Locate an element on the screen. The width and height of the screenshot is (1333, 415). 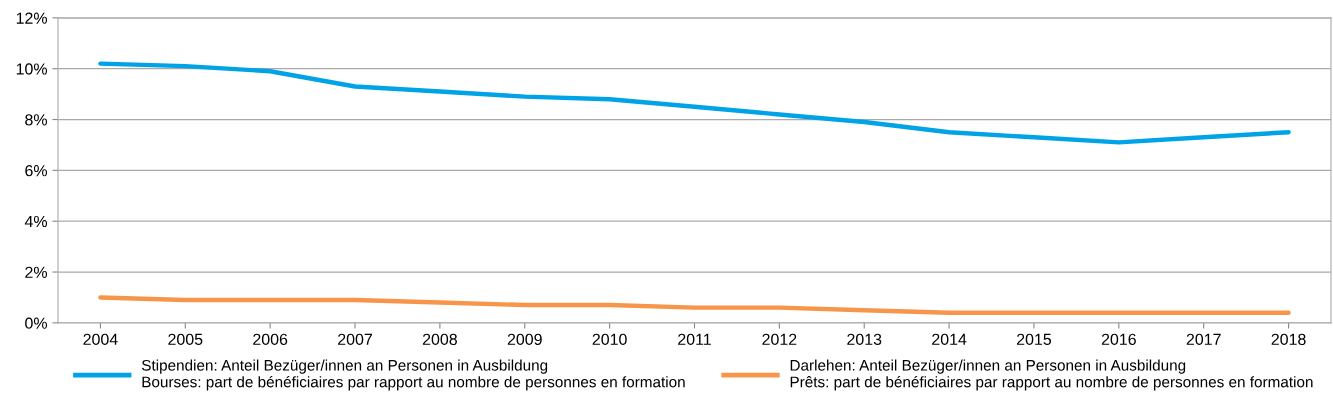
x-tick-label: 2009 is located at coordinates (524, 339).